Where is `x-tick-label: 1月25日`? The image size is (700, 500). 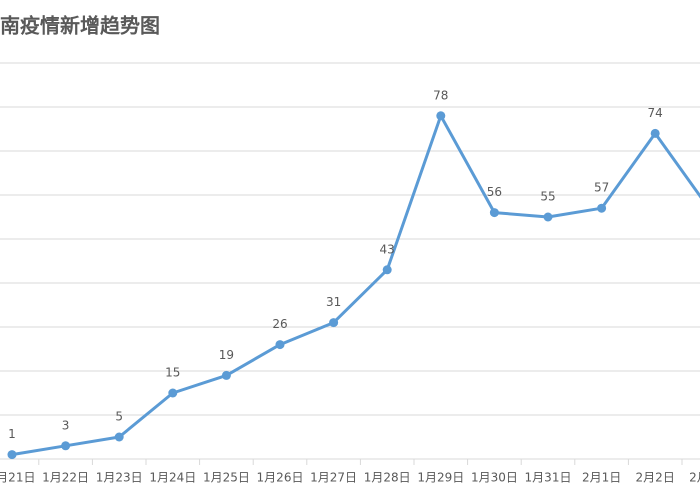 x-tick-label: 1月25日 is located at coordinates (226, 478).